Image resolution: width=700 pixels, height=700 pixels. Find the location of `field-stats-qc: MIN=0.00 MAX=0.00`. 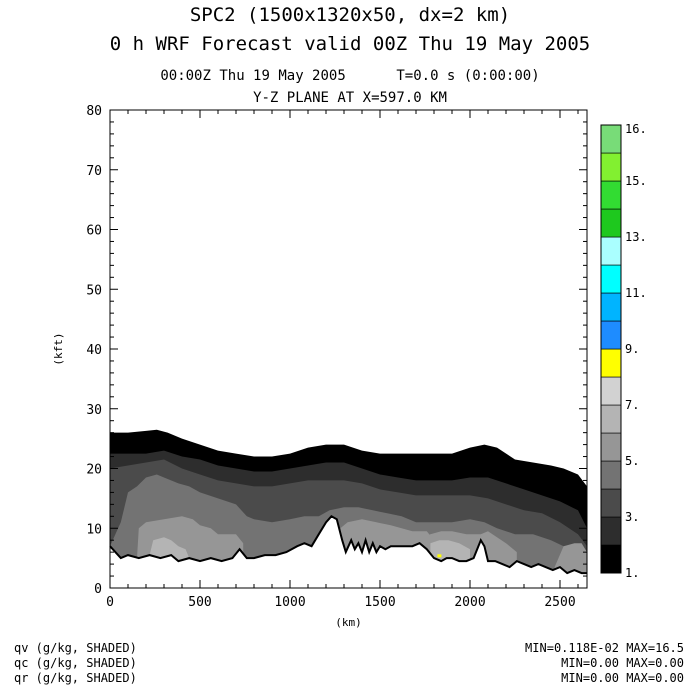

field-stats-qc: MIN=0.00 MAX=0.00 is located at coordinates (622, 663).